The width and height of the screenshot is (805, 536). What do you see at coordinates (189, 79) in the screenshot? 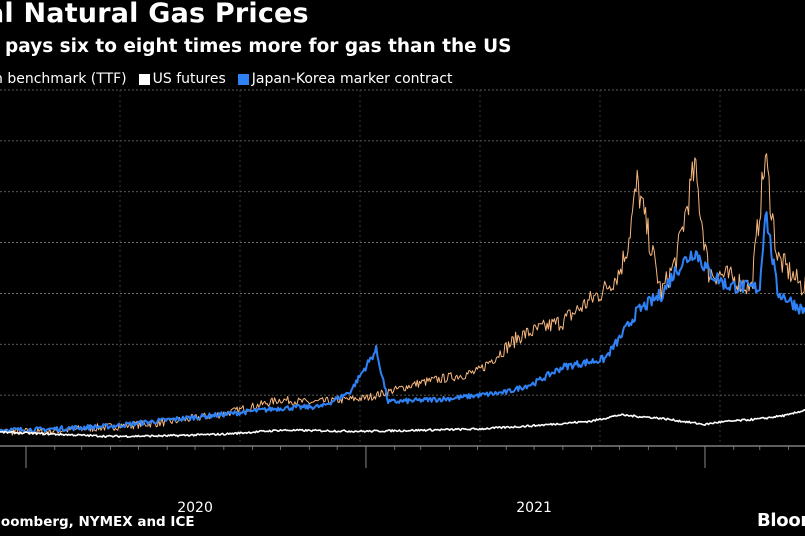
I see `legend-label-us: US futures` at bounding box center [189, 79].